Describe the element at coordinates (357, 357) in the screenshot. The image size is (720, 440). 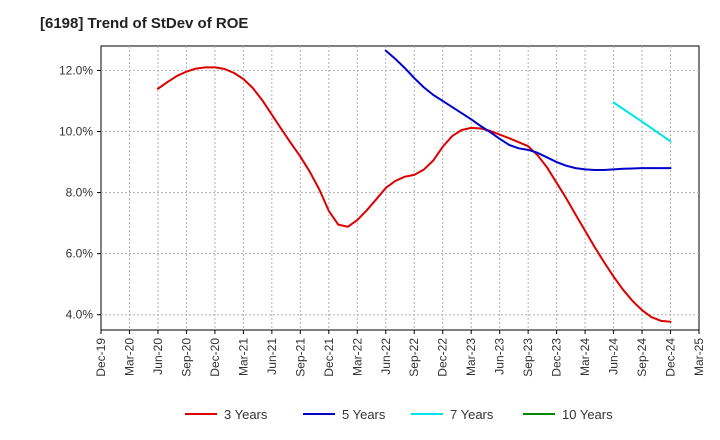
I see `x-tick-label: Mar-22` at that location.